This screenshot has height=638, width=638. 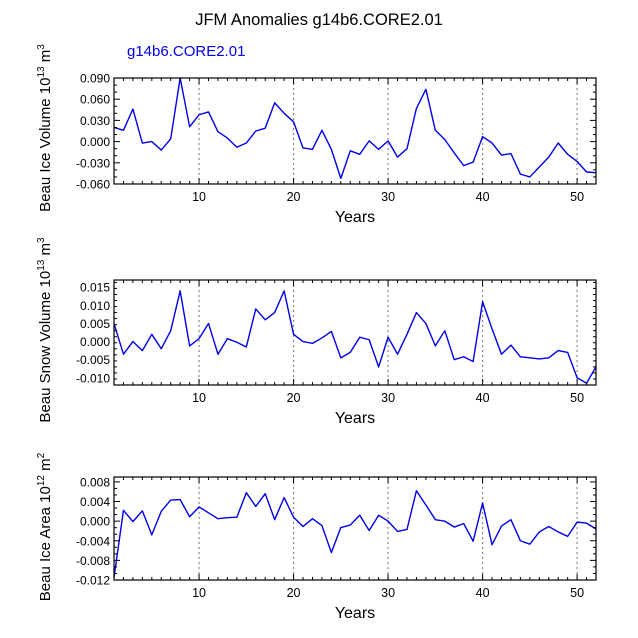 I want to click on y-axis-label: Beau Ice Area 1012 m2, so click(x=45, y=526).